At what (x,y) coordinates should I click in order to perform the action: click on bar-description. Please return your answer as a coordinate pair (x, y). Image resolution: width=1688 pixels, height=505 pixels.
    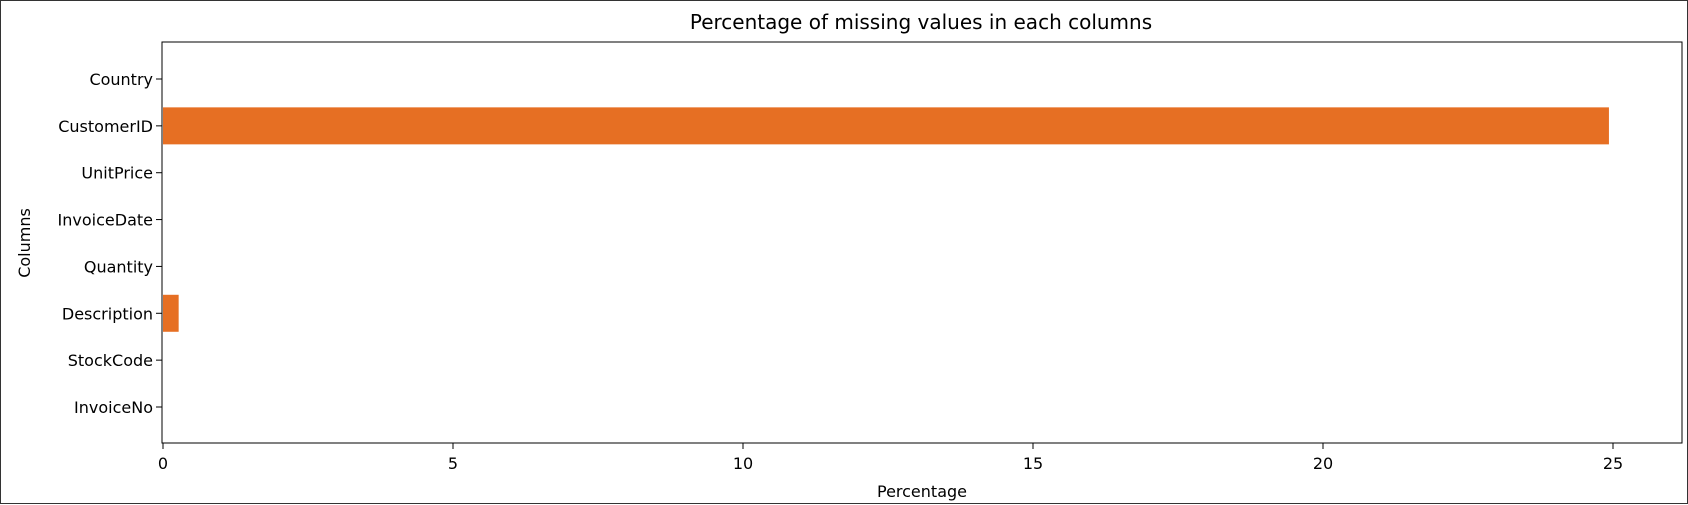
    Looking at the image, I should click on (171, 313).